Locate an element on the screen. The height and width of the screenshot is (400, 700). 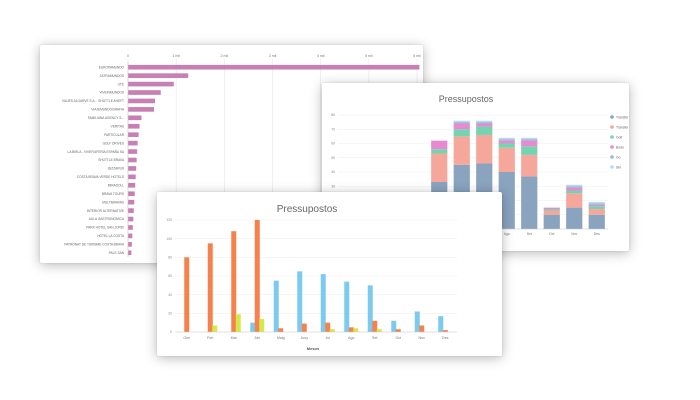
category-label: SHUTTLE BRAVA is located at coordinates (111, 160).